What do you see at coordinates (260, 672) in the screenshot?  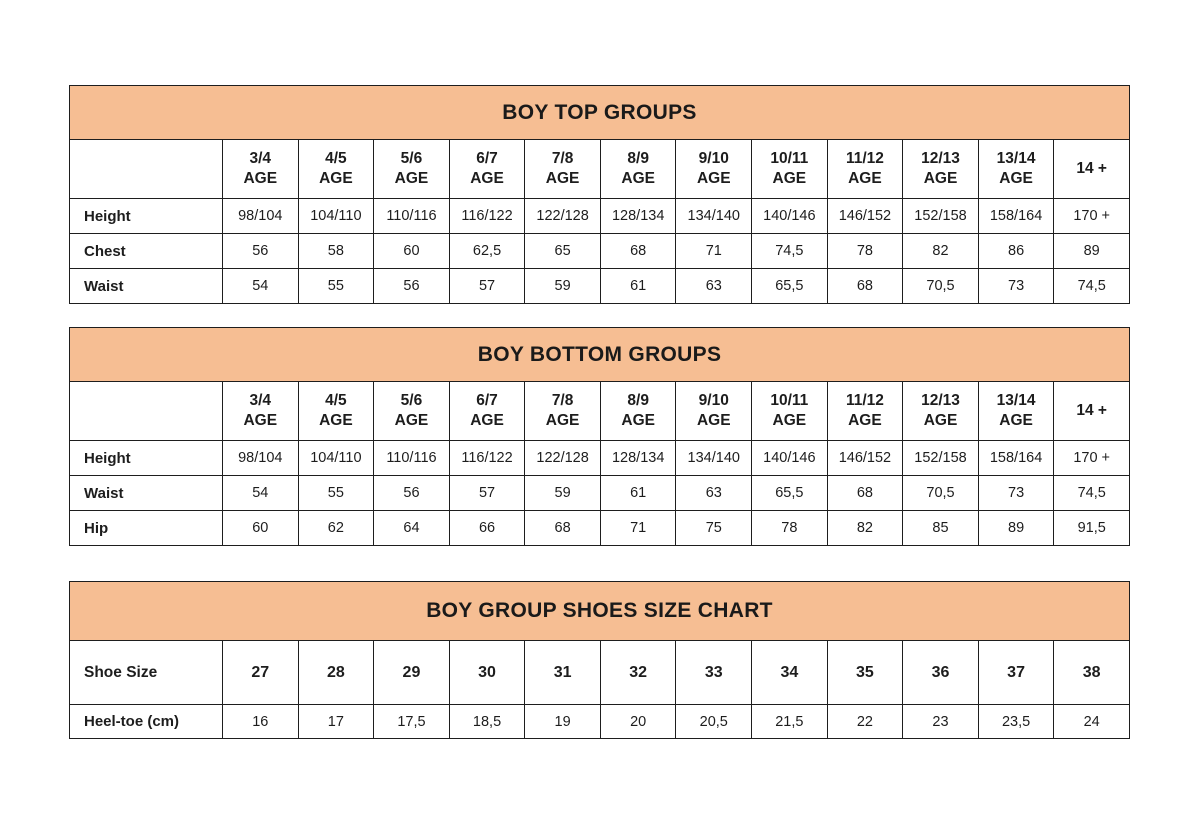 I see `value-cell: 27` at bounding box center [260, 672].